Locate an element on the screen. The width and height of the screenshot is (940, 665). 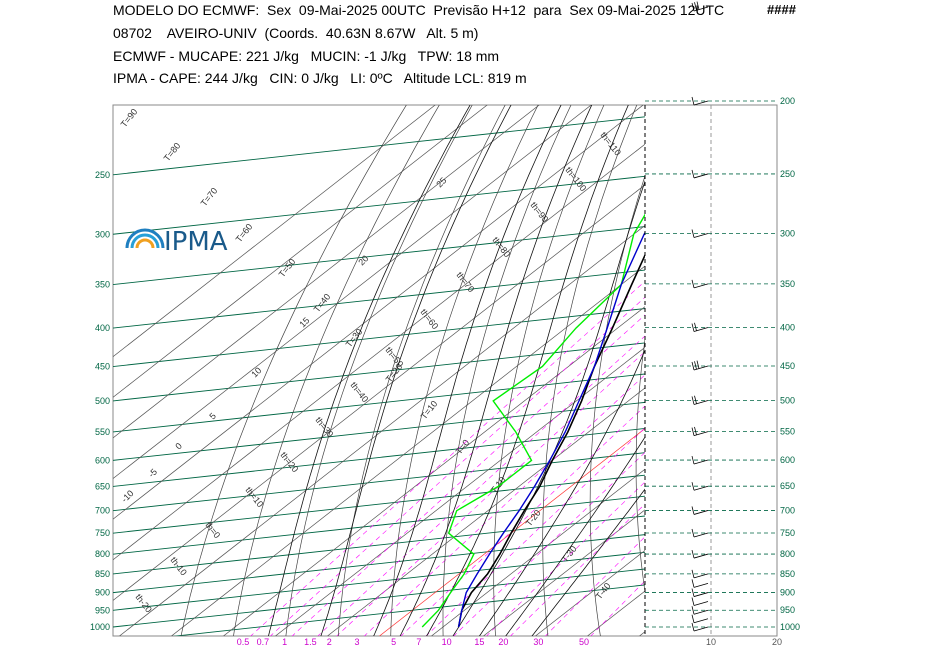
pressure-label-left: 850 is located at coordinates (102, 574).